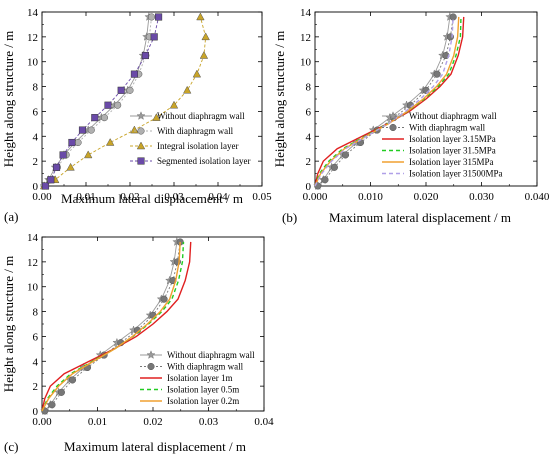 The height and width of the screenshot is (457, 550). I want to click on x-tick-label: 0.05, so click(262, 197).